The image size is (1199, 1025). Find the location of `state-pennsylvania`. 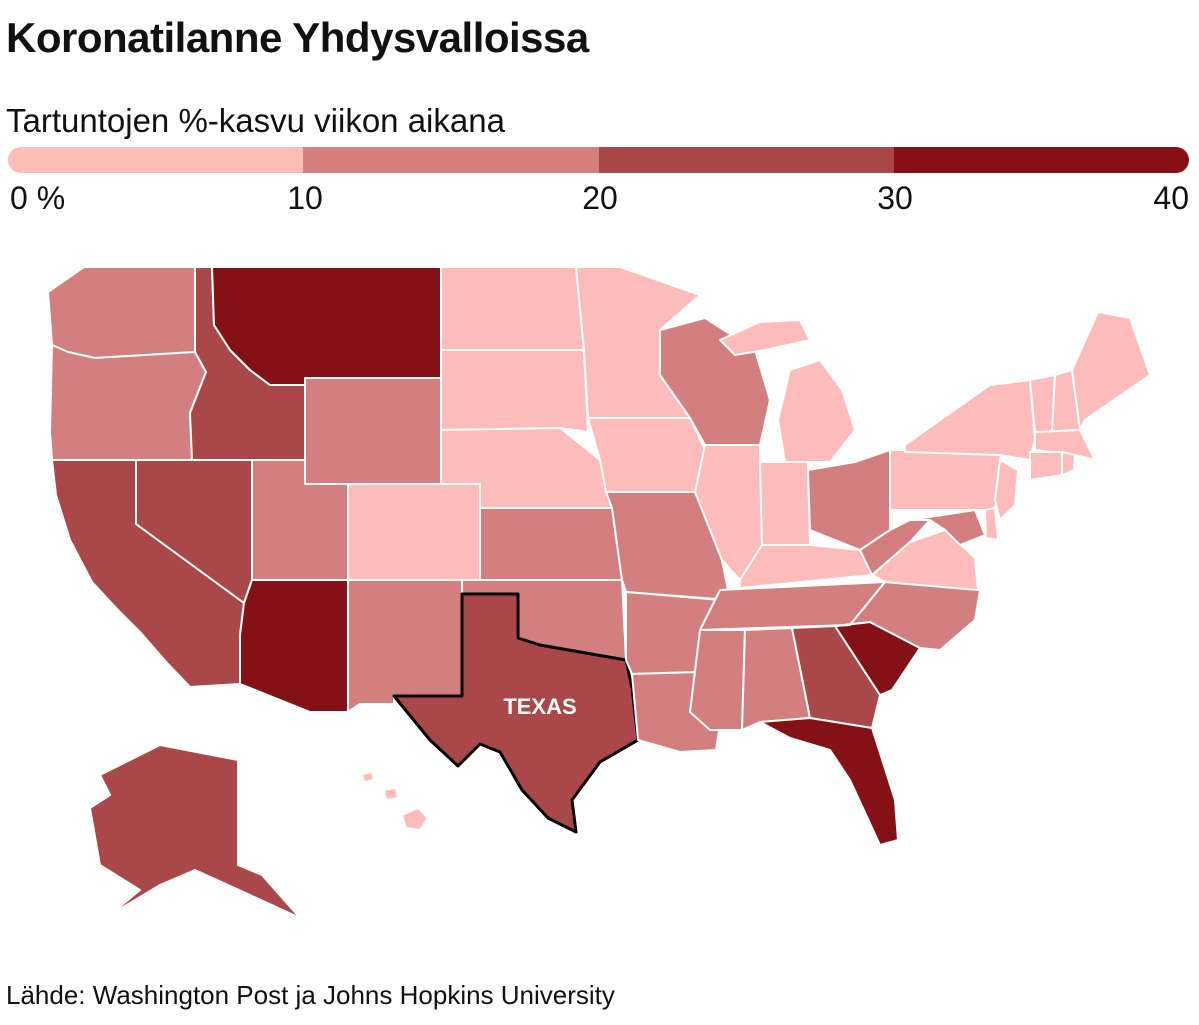

state-pennsylvania is located at coordinates (947, 480).